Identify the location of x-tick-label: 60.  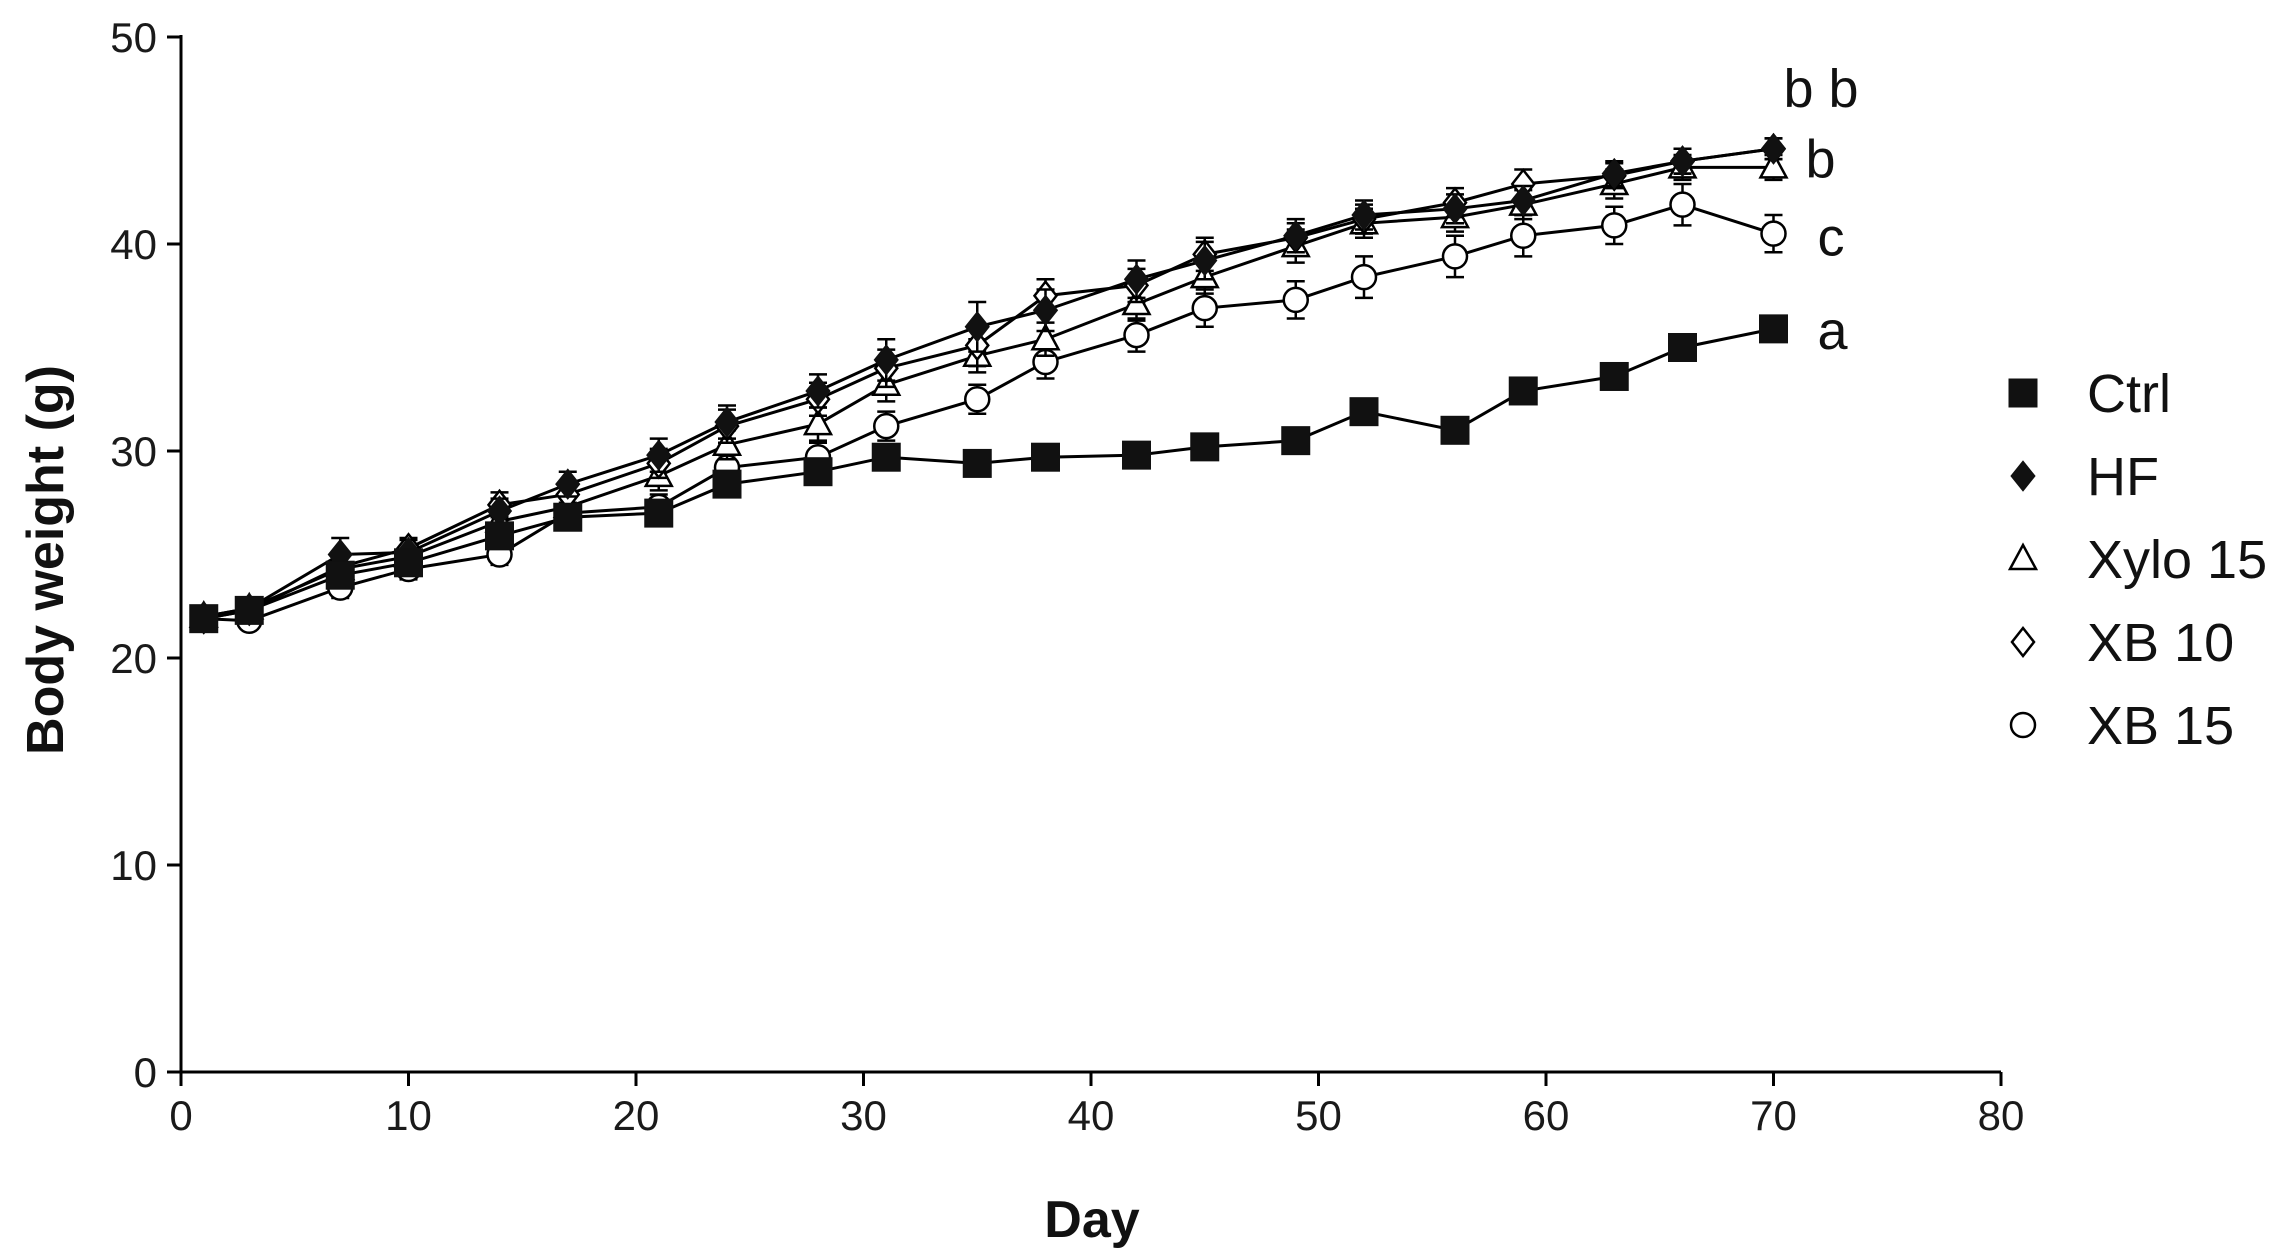
(1546, 1115).